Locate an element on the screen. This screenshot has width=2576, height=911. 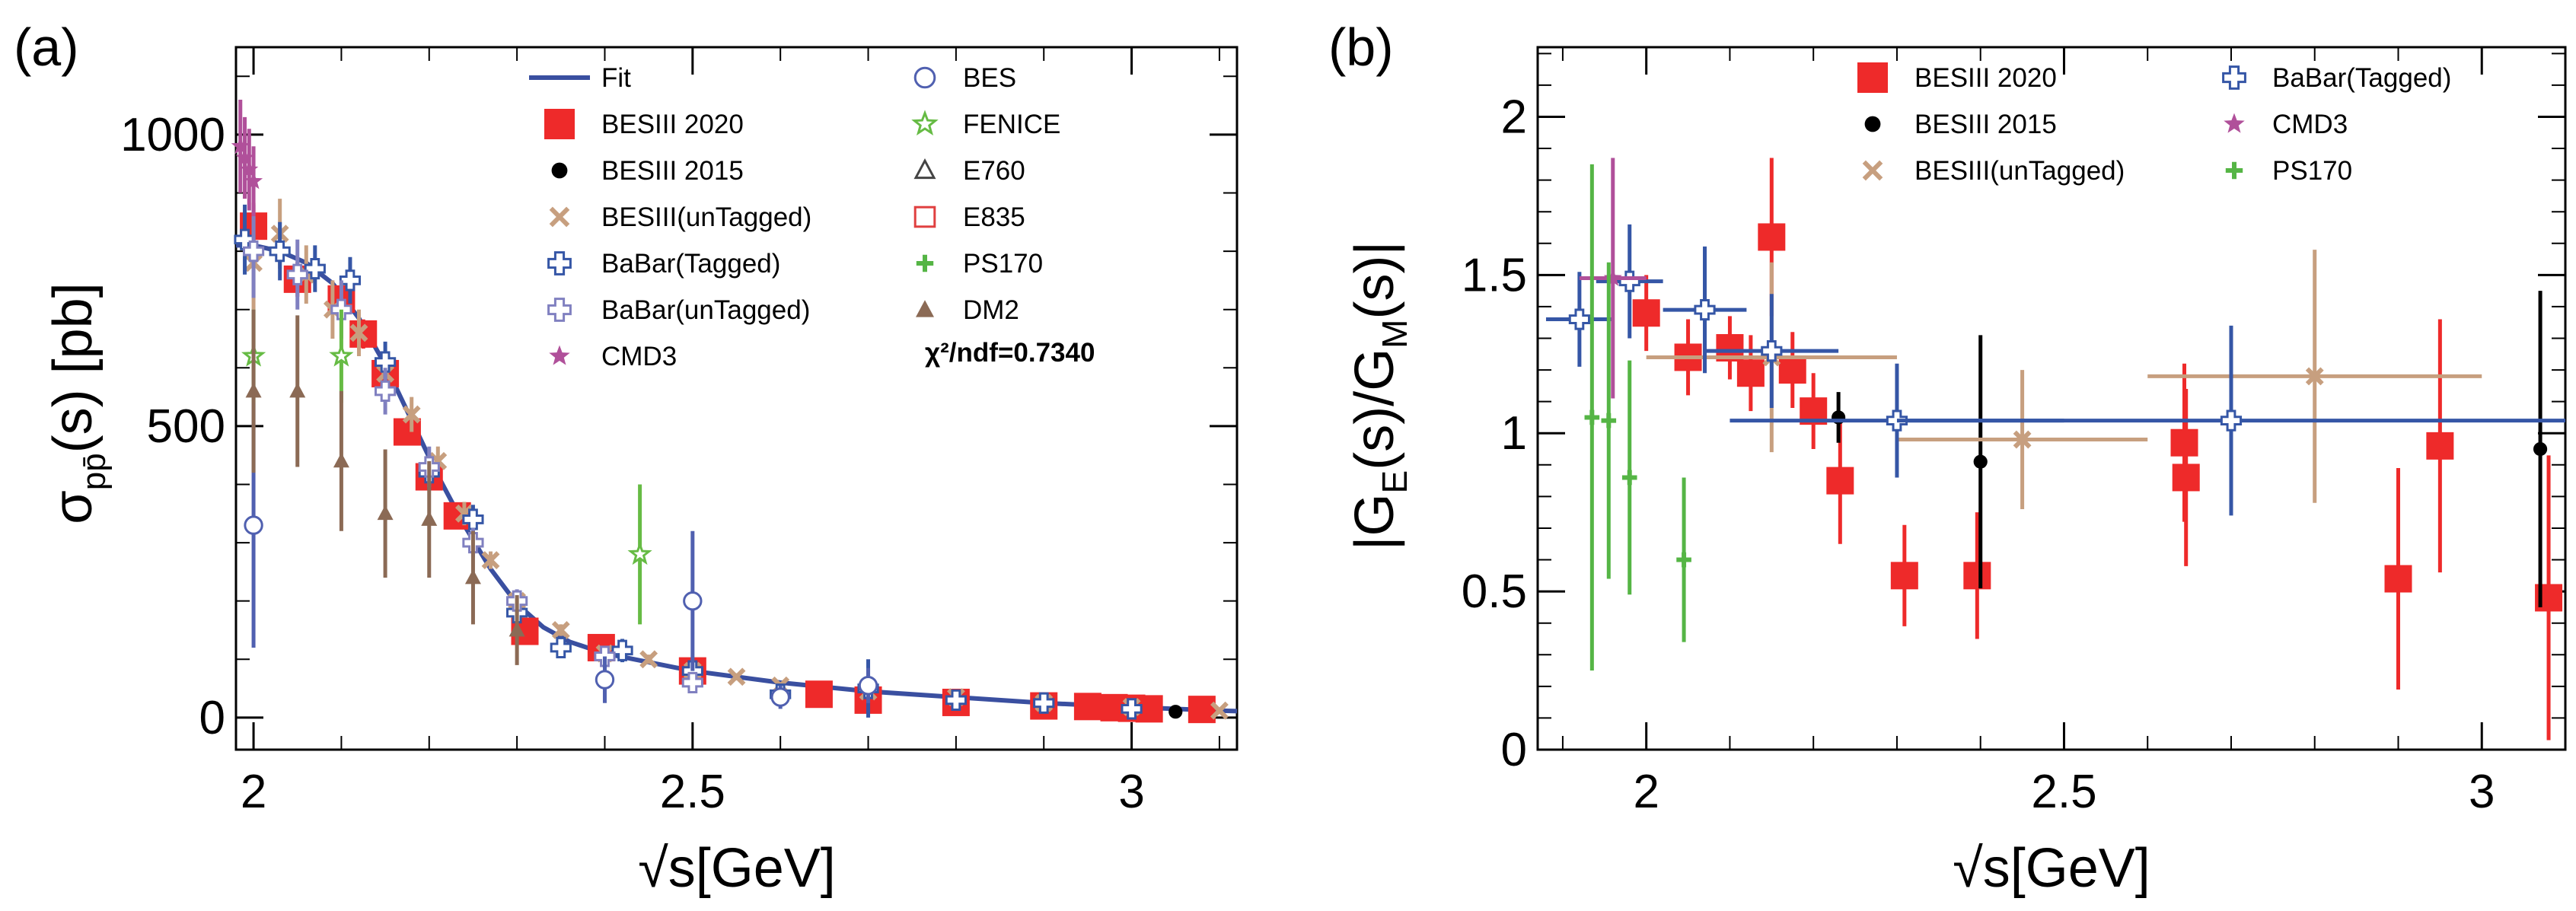
legend-label-e760: E760 is located at coordinates (994, 171).